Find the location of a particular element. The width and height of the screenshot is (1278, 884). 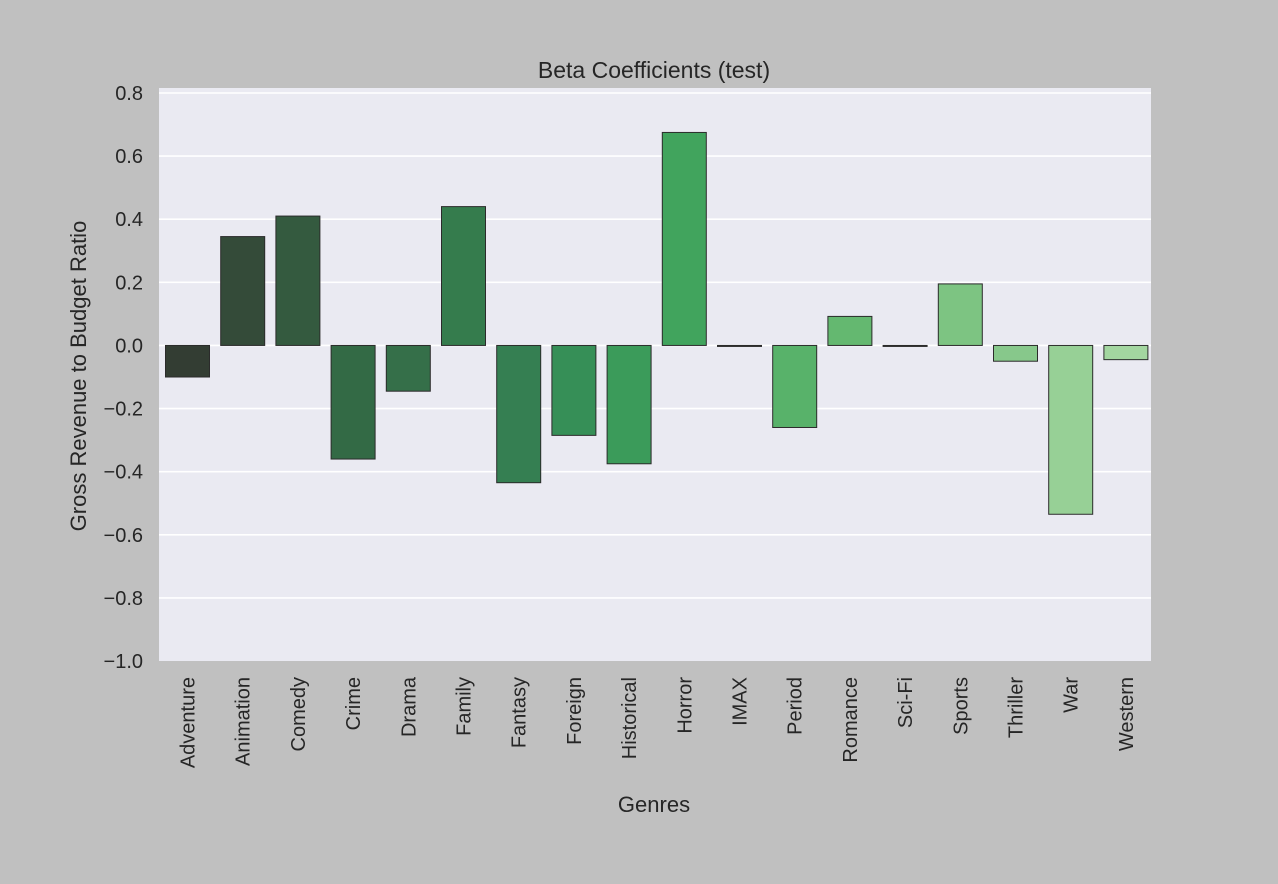

x-tick-label: Drama is located at coordinates (409, 706).